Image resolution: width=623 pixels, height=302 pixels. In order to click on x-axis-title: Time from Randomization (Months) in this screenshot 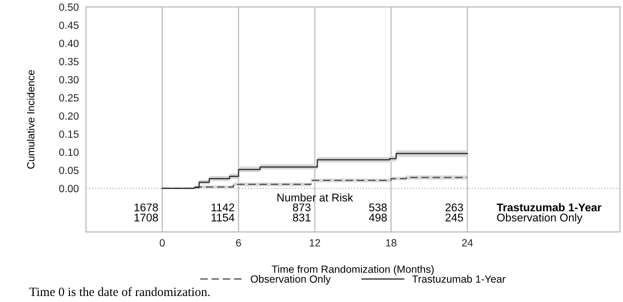, I will do `click(353, 270)`.